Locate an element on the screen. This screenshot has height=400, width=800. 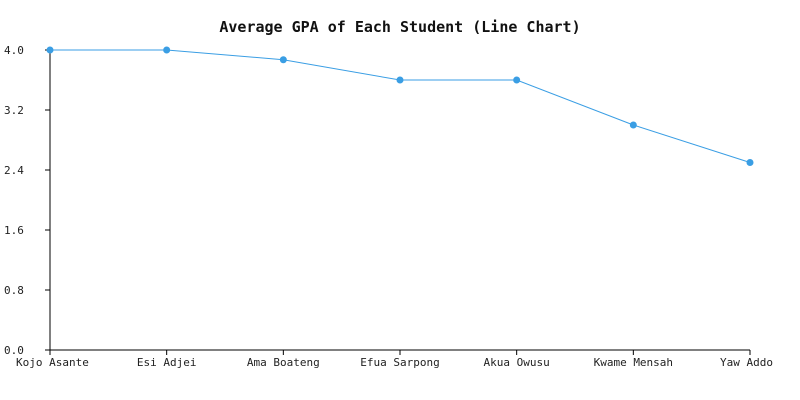
x-tick-label: Akua Owusu is located at coordinates (517, 362).